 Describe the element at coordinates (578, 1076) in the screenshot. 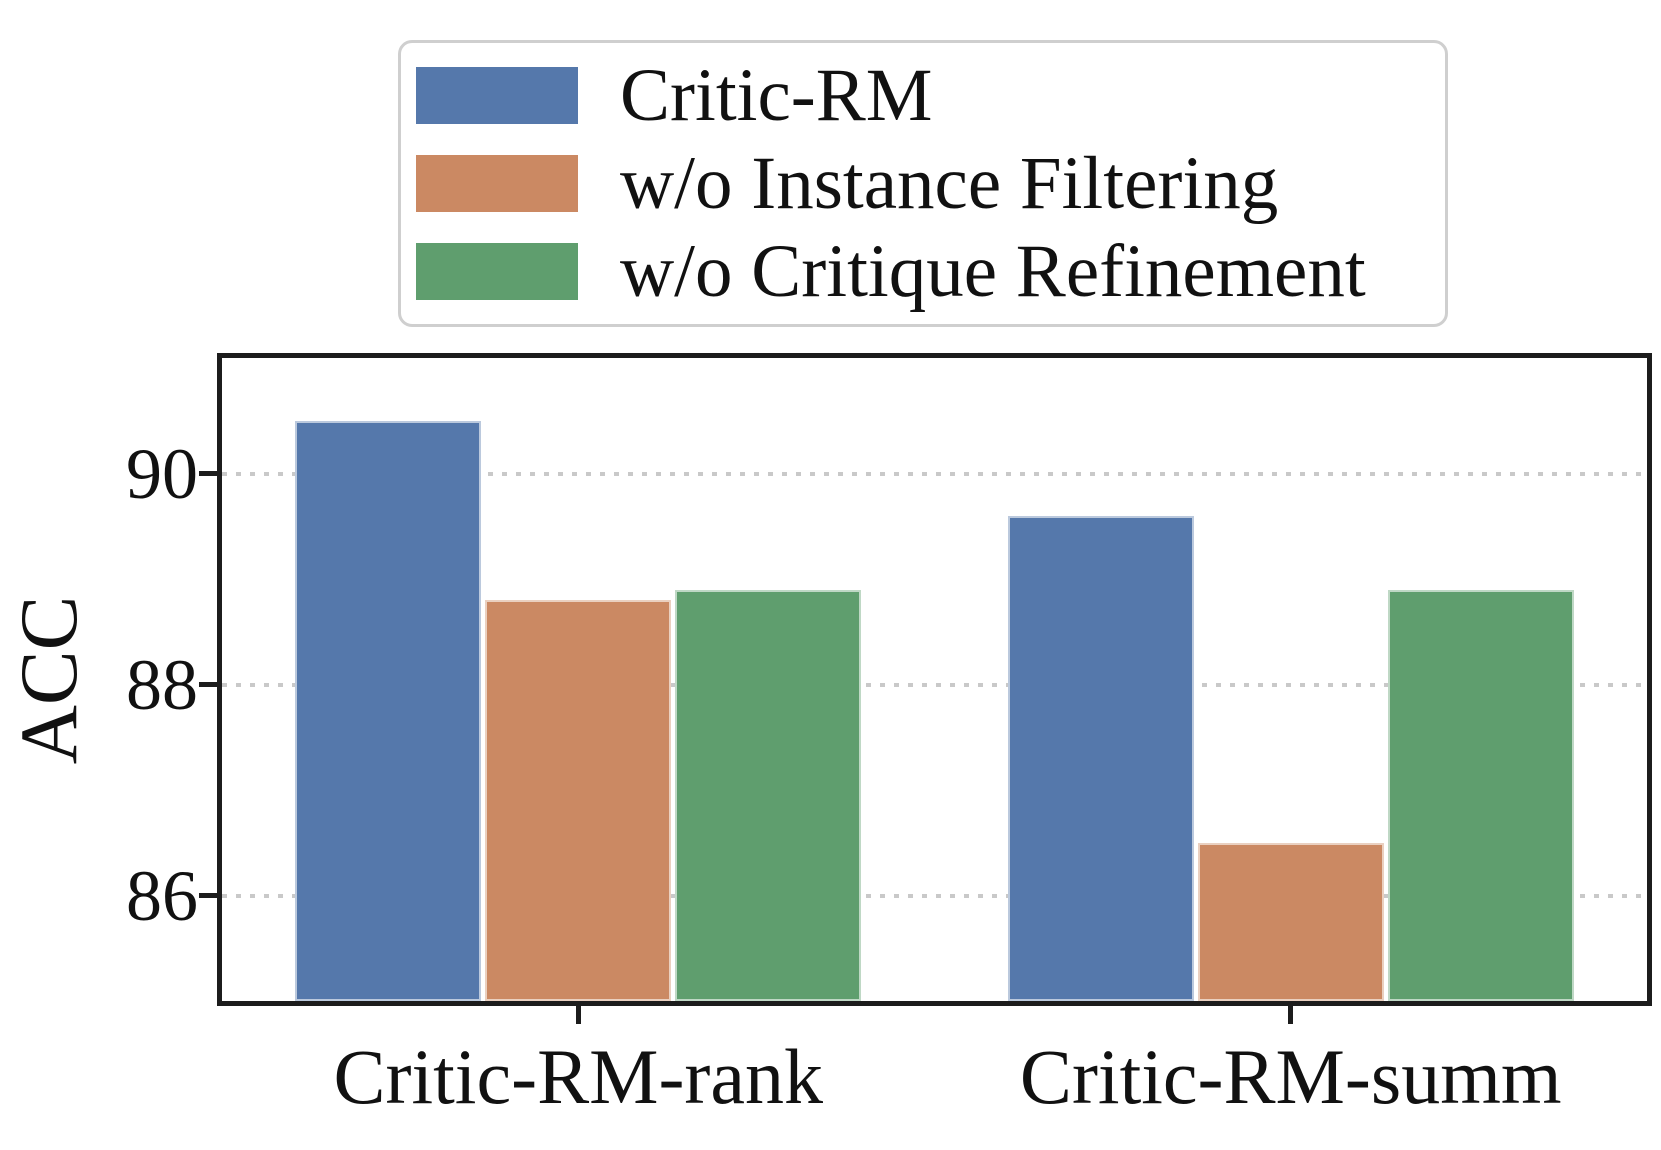

I see `x-tick-label-1: Critic-RM-rank` at that location.